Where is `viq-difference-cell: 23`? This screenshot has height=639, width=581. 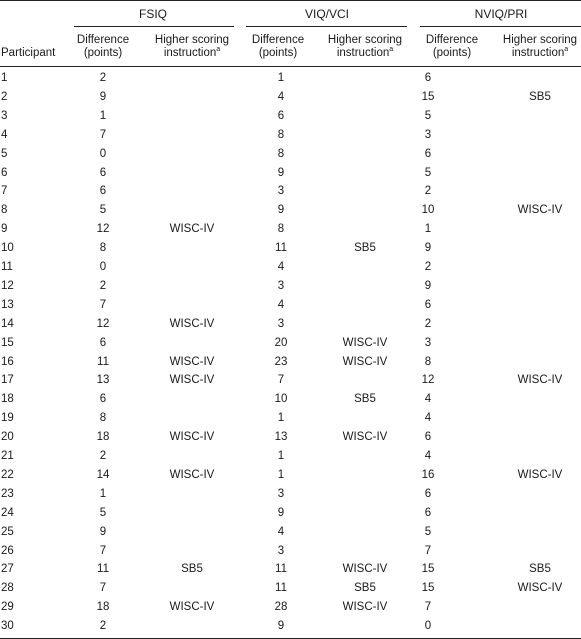
viq-difference-cell: 23 is located at coordinates (281, 361).